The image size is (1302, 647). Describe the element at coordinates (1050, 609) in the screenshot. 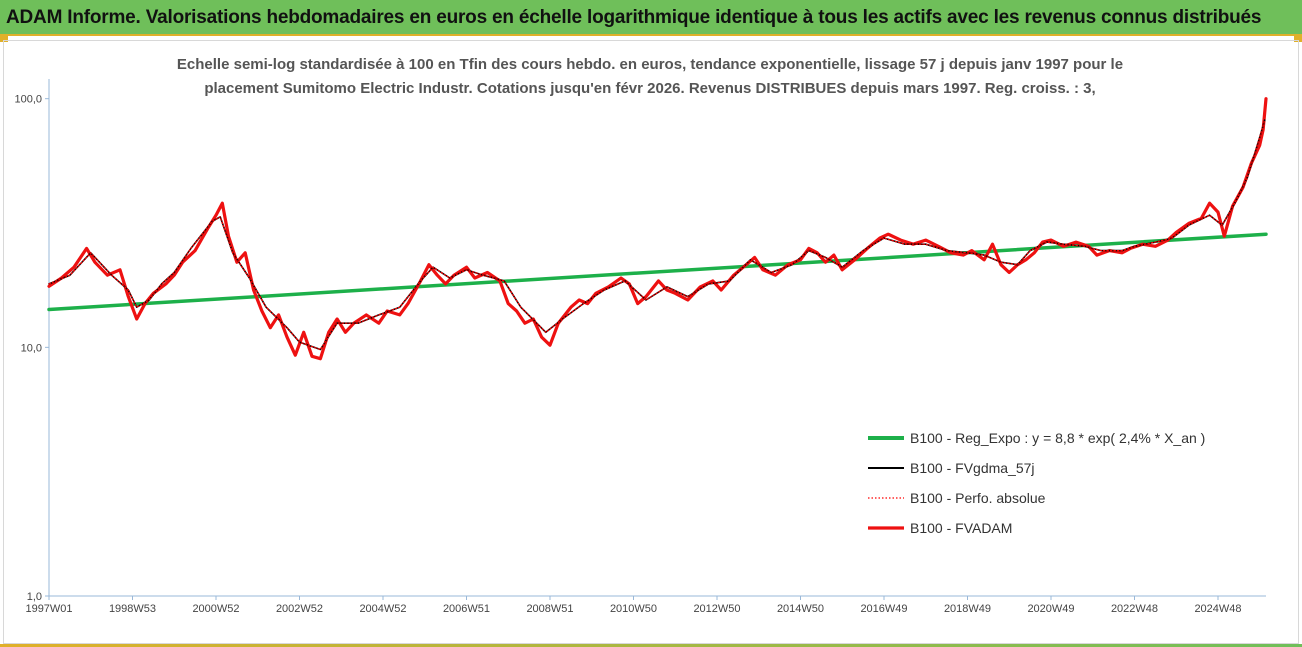

I see `x-tick-label: 2020W49` at that location.